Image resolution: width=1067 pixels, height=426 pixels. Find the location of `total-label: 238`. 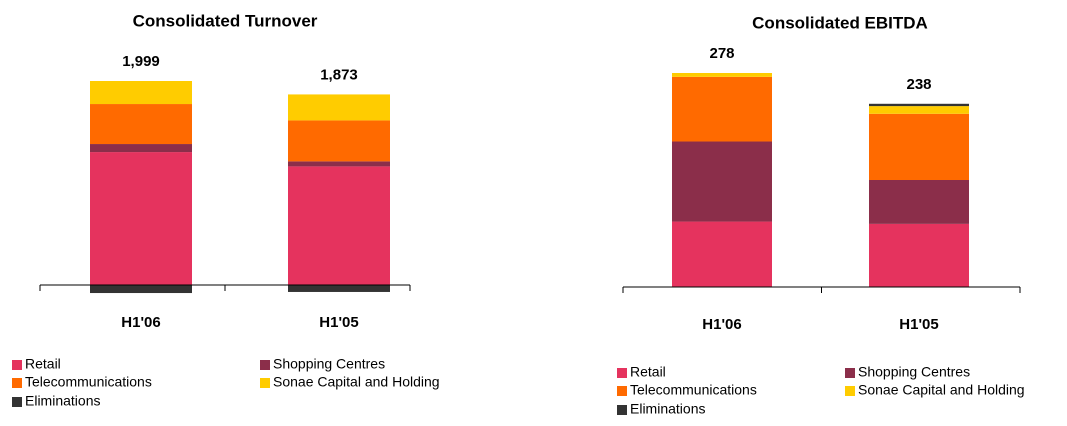

total-label: 238 is located at coordinates (918, 84).